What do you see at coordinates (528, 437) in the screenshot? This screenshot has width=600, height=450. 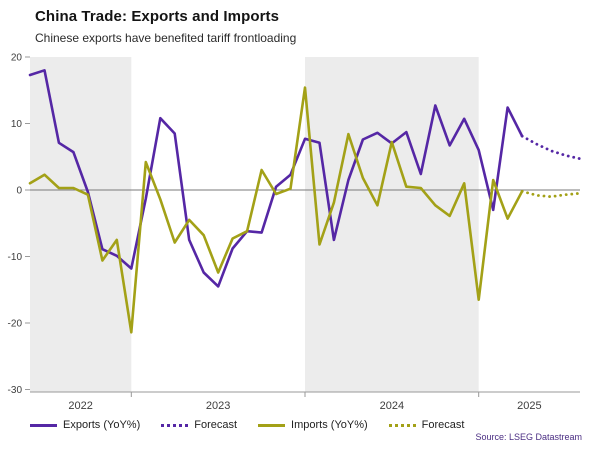 I see `source-note: Source: LSEG Datastream` at bounding box center [528, 437].